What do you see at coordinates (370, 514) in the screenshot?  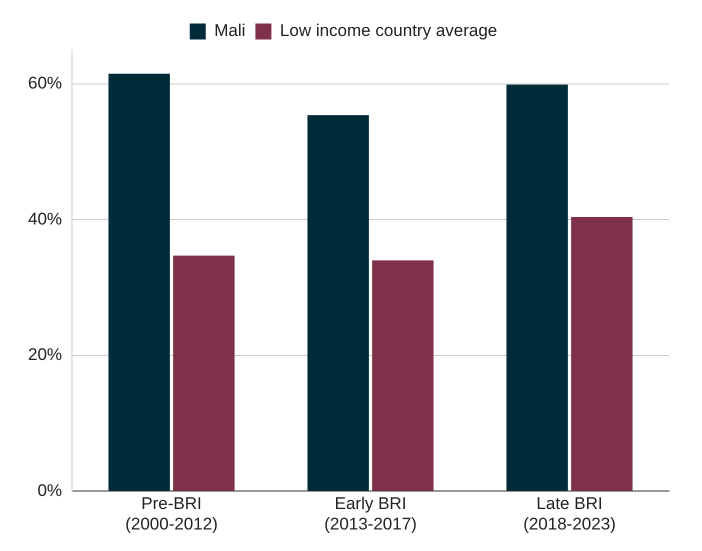 I see `x-tick-label: Early BRI (2013-2017)` at bounding box center [370, 514].